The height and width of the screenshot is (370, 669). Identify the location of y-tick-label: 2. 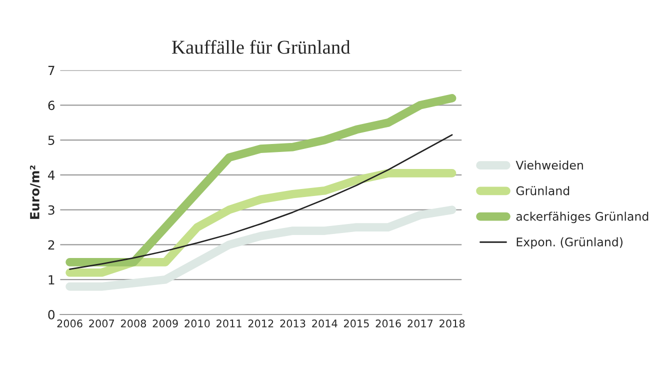
(51, 245).